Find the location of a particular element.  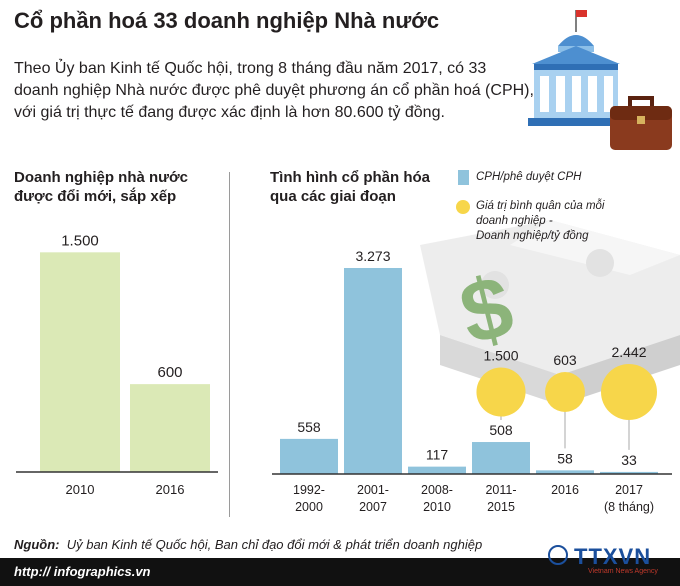

right-tick-label: 2016 is located at coordinates (565, 490).